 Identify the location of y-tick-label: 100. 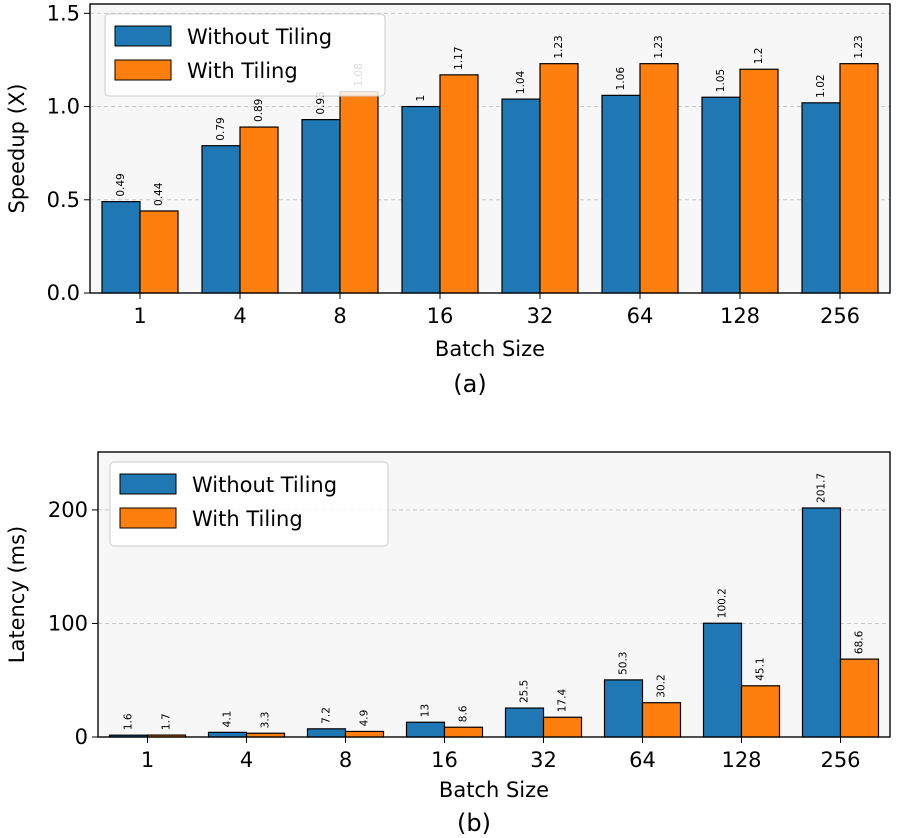
(68, 623).